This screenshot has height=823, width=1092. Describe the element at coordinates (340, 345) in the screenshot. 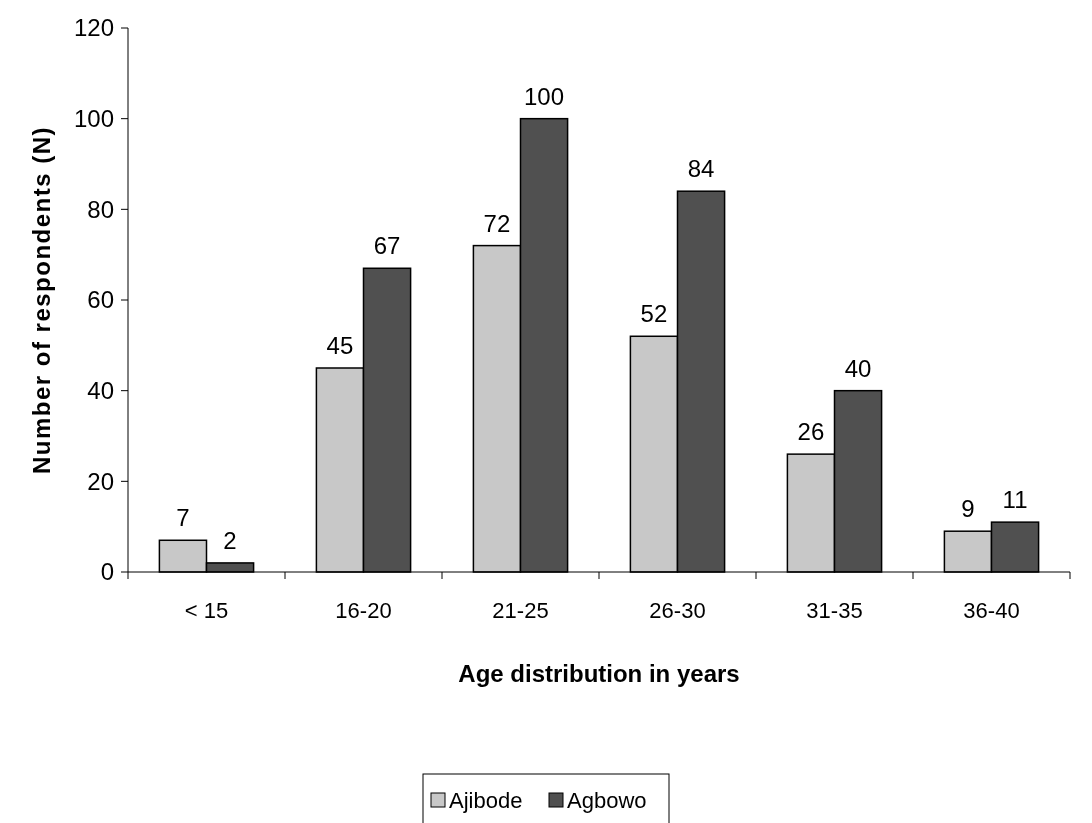

I see `data-label: 45` at that location.